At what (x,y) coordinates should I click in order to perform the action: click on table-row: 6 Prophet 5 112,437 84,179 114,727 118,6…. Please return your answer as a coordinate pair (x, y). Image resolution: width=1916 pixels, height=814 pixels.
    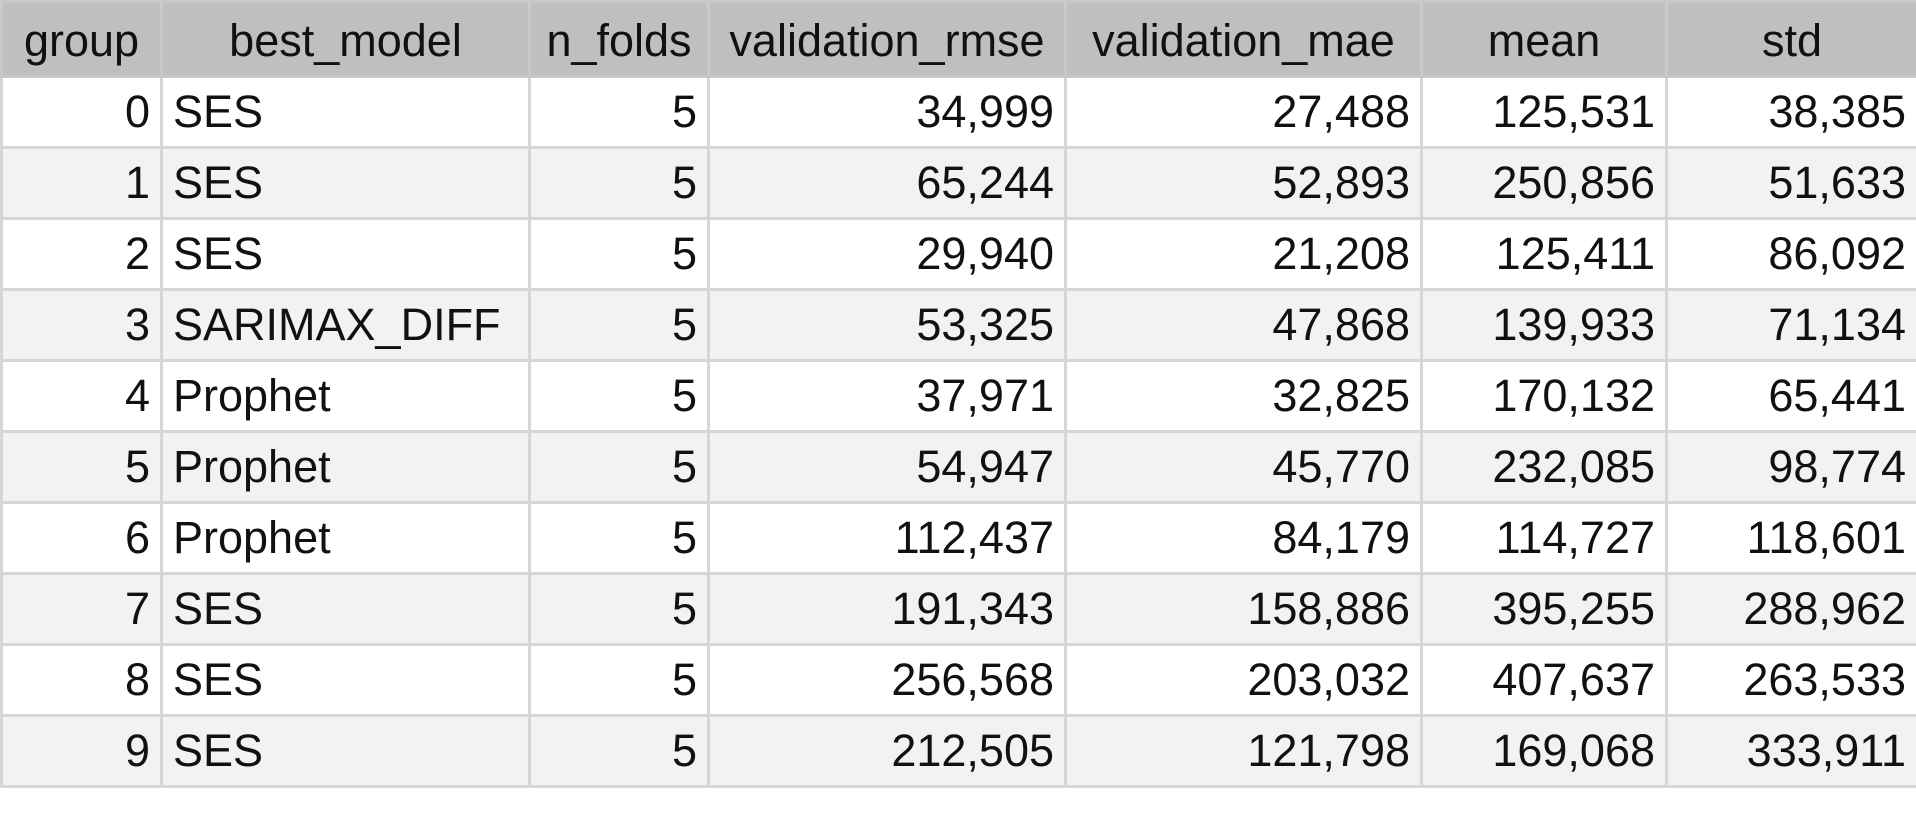
    Looking at the image, I should click on (958, 538).